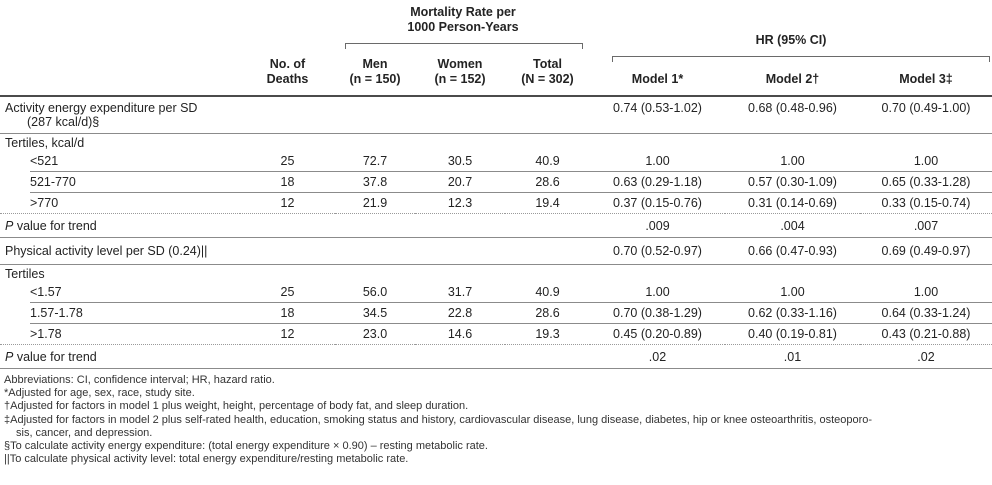 Image resolution: width=992 pixels, height=485 pixels. I want to click on cell-women: 22.8, so click(460, 313).